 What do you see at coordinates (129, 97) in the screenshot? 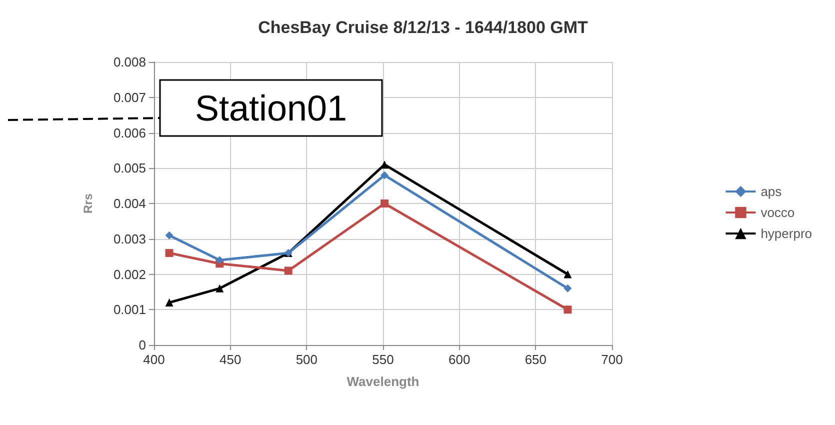
I see `y-tick-label: 0.007` at bounding box center [129, 97].